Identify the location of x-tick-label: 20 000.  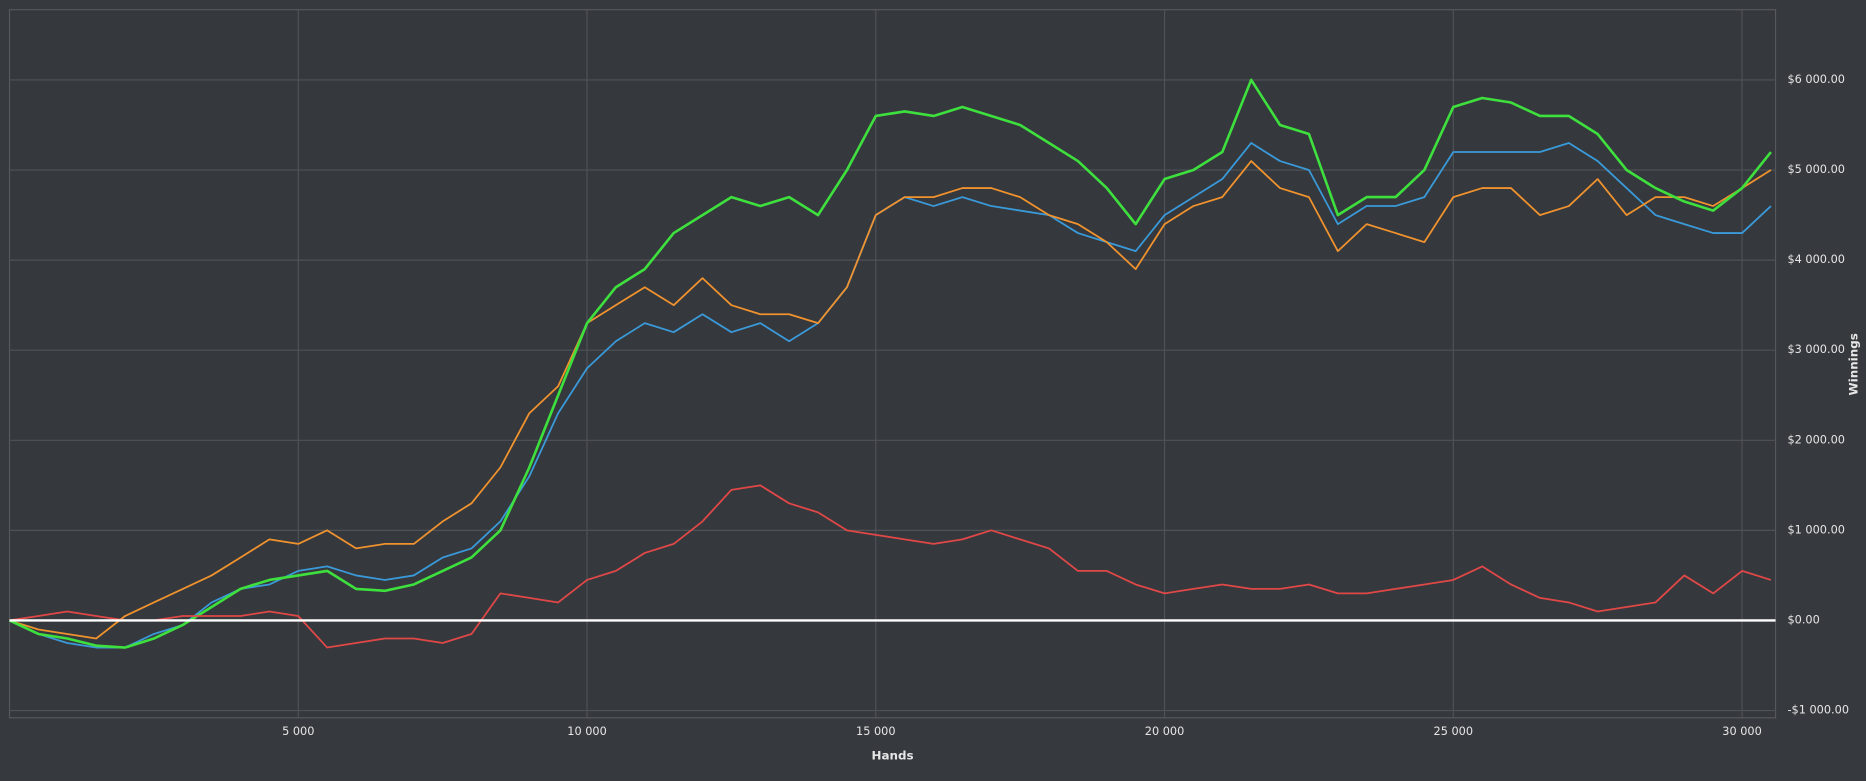
(1165, 731).